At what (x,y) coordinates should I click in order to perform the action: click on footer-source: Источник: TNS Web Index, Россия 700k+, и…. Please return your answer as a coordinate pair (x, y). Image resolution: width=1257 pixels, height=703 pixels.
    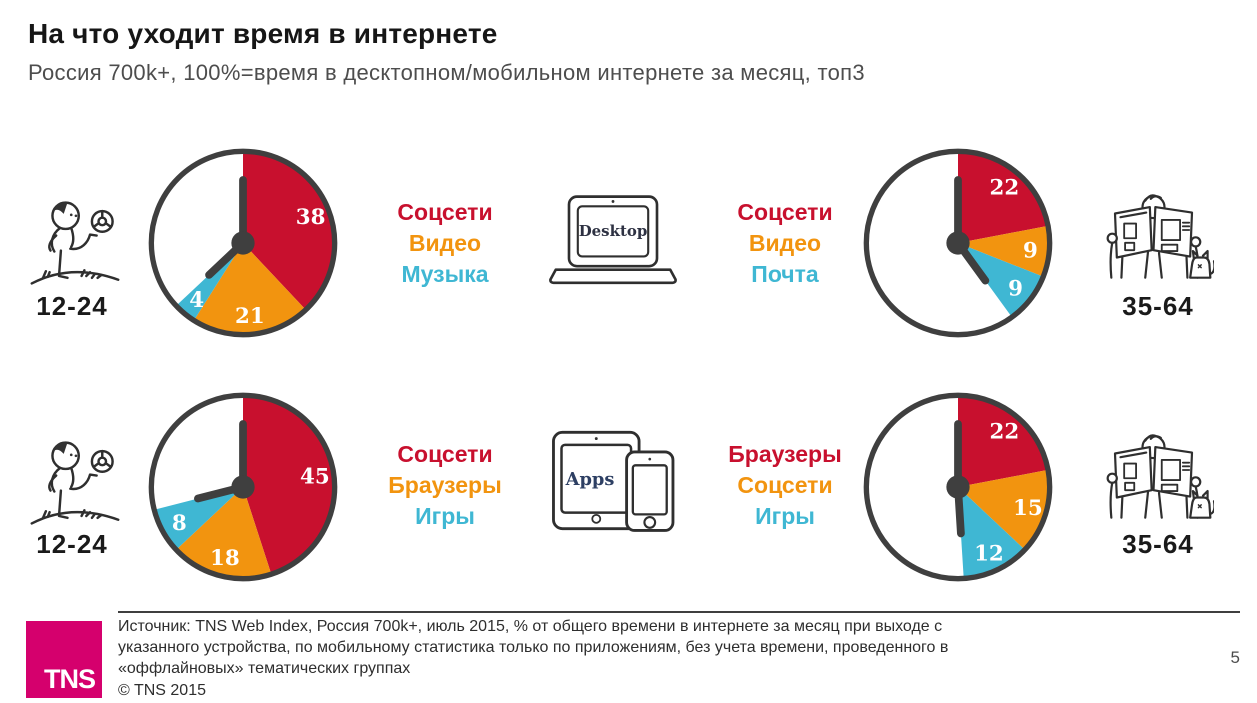
    Looking at the image, I should click on (608, 659).